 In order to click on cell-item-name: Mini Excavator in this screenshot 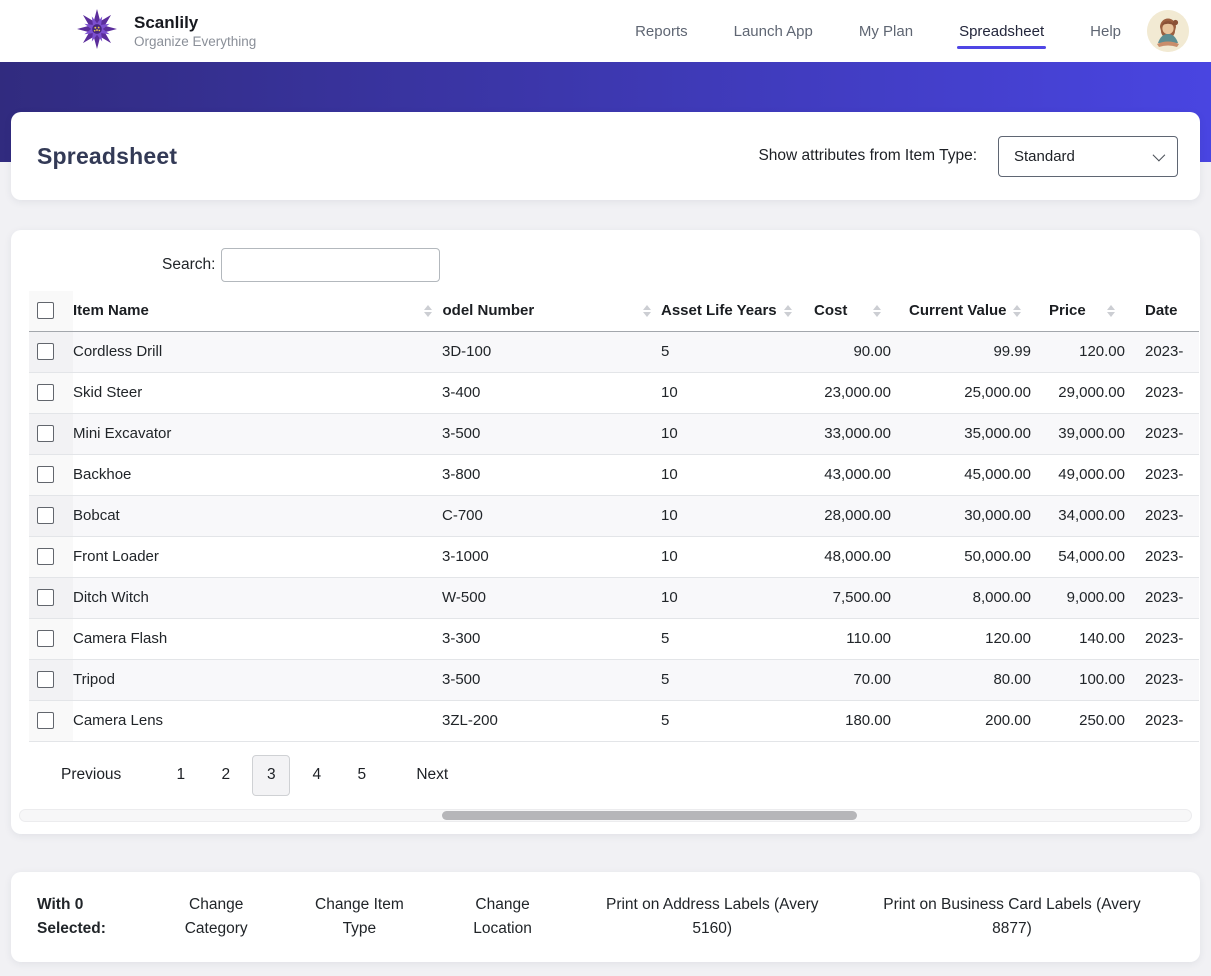, I will do `click(122, 433)`.